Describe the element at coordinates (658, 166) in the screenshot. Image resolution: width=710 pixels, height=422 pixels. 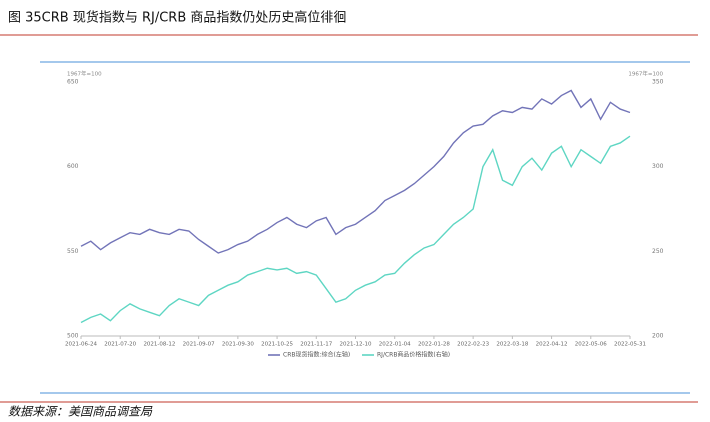
I see `y2-tick-label: 300` at that location.